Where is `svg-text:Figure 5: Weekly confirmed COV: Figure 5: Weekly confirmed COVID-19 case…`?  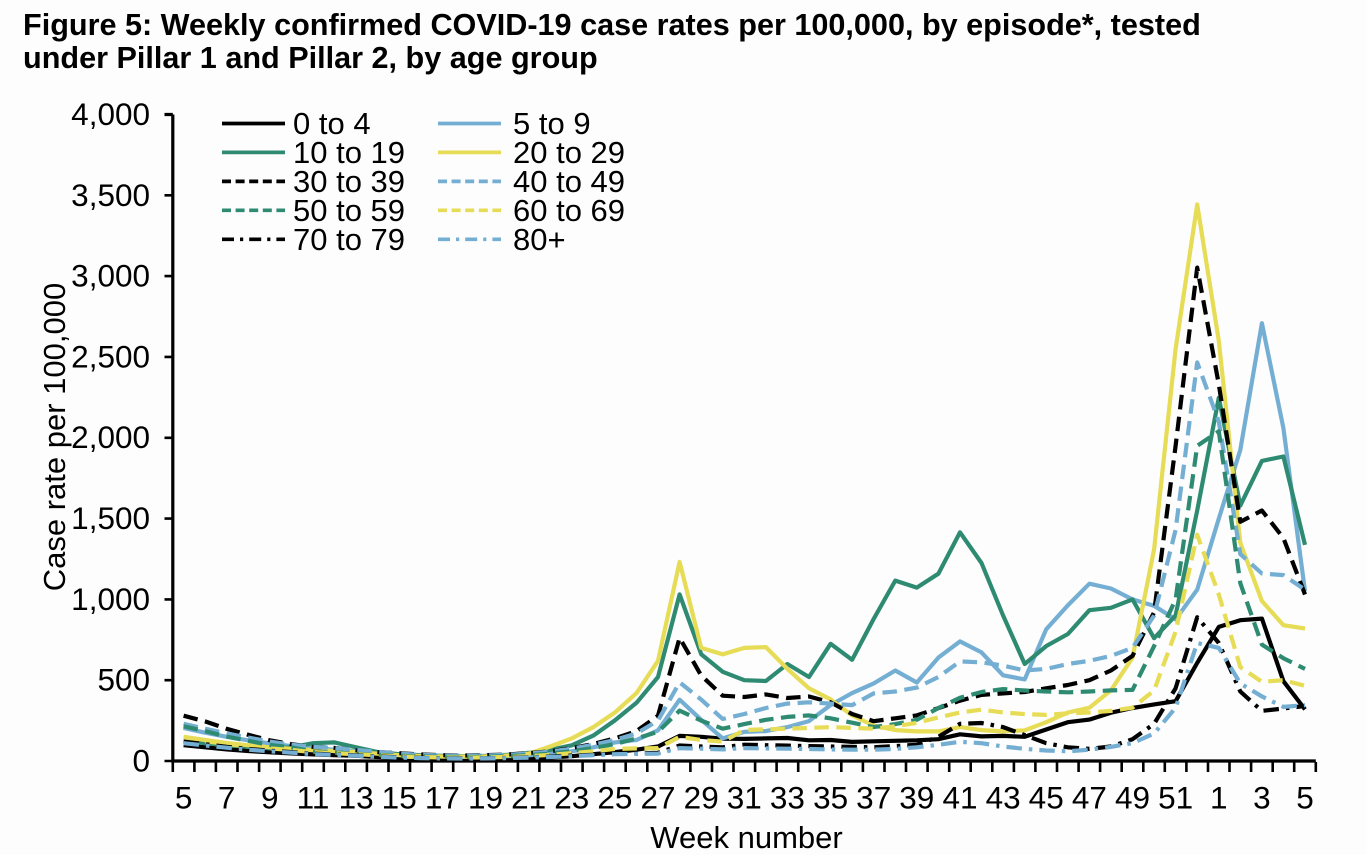
svg-text:Figure 5: Weekly confirmed COV: Figure 5: Weekly confirmed COVID-19 case… is located at coordinates (612, 25).